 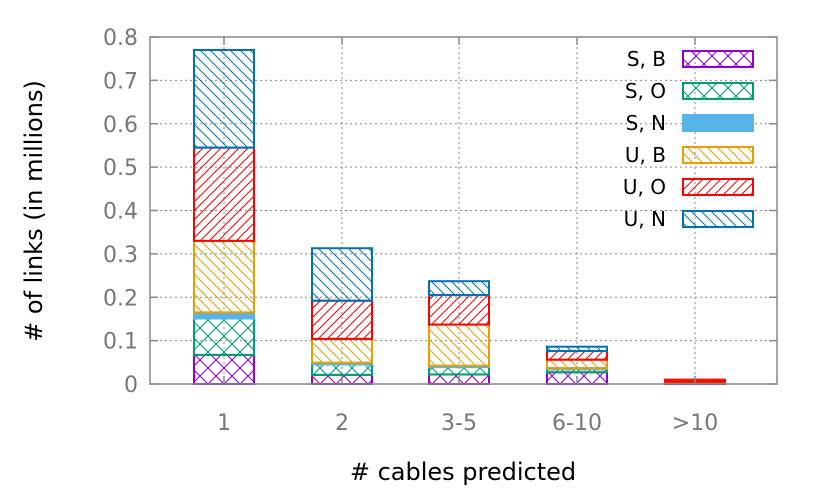 What do you see at coordinates (688, 139) in the screenshot?
I see `legend: S, B S, O S, N U, B U, O U, N` at bounding box center [688, 139].